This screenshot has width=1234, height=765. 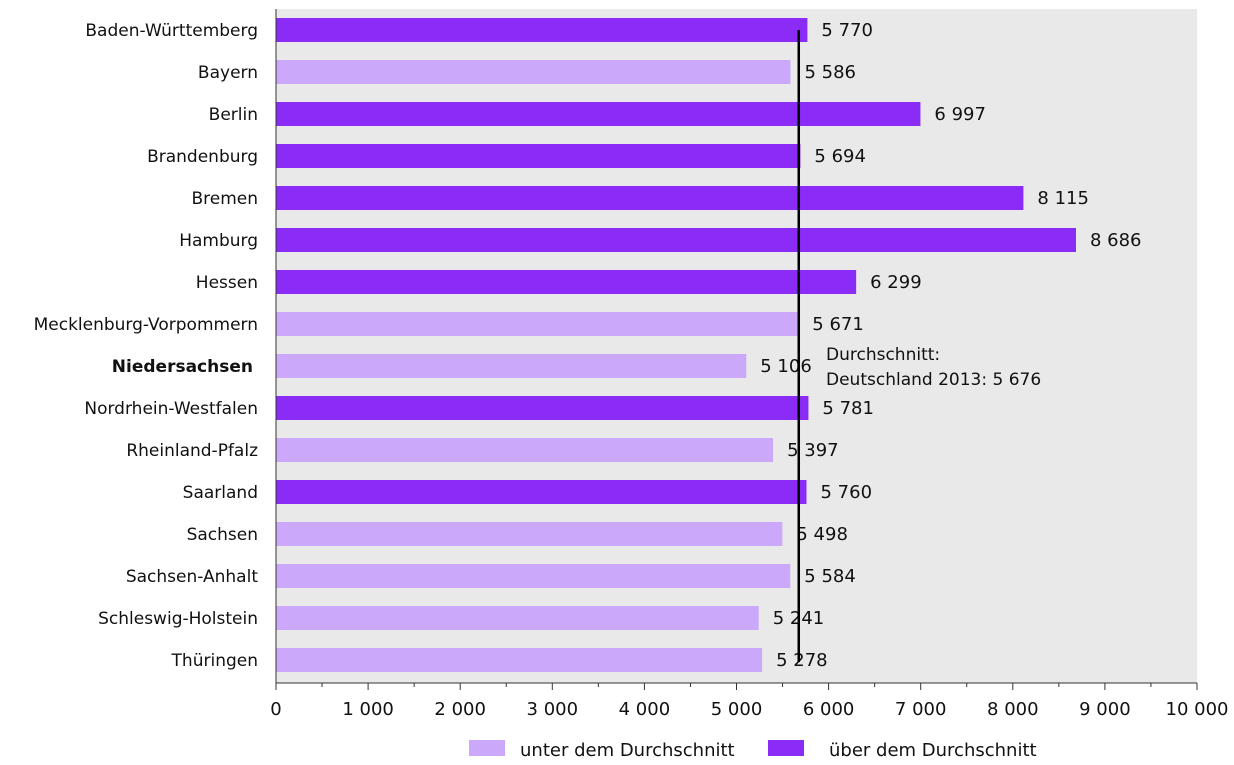 What do you see at coordinates (822, 534) in the screenshot?
I see `data-label: 5 498` at bounding box center [822, 534].